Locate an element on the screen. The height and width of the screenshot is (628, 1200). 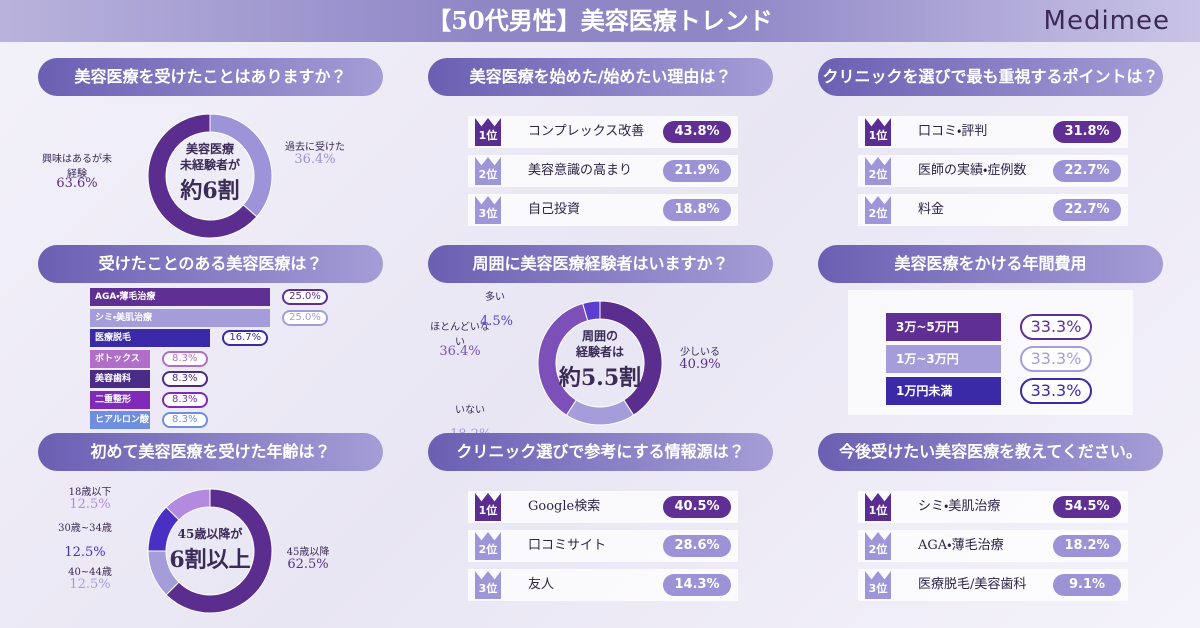
segment-name: 40~44歳 is located at coordinates (90, 572).